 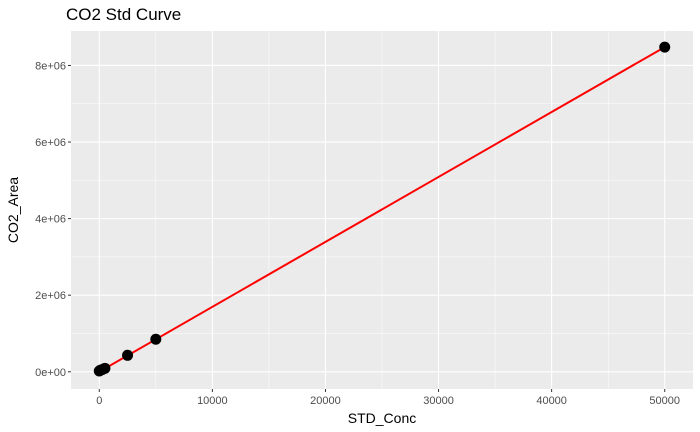 What do you see at coordinates (50, 373) in the screenshot?
I see `y-tick-label: 0e+00` at bounding box center [50, 373].